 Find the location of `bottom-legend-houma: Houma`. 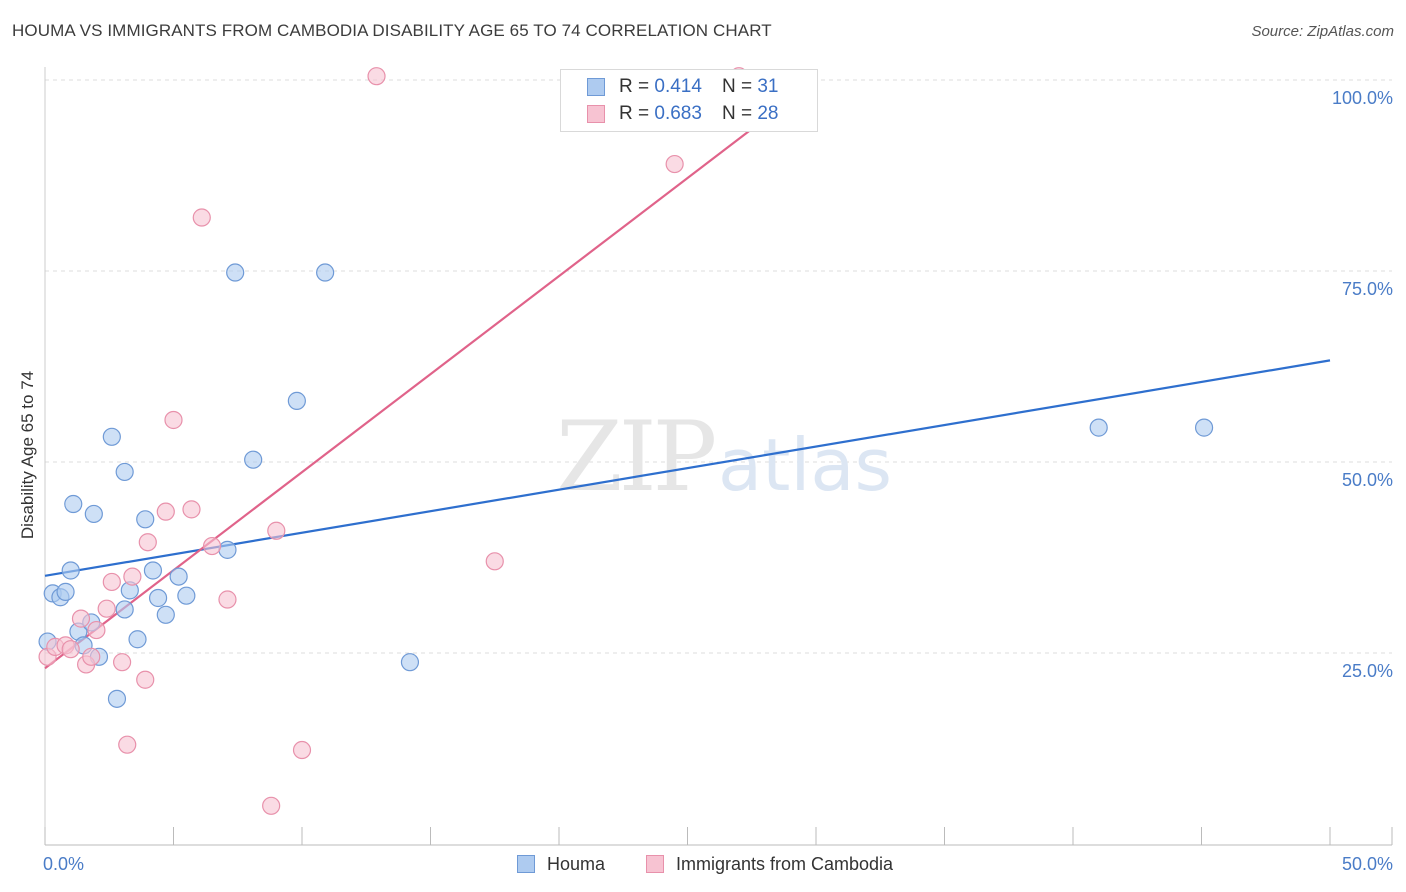

bottom-legend-houma: Houma is located at coordinates (561, 864).